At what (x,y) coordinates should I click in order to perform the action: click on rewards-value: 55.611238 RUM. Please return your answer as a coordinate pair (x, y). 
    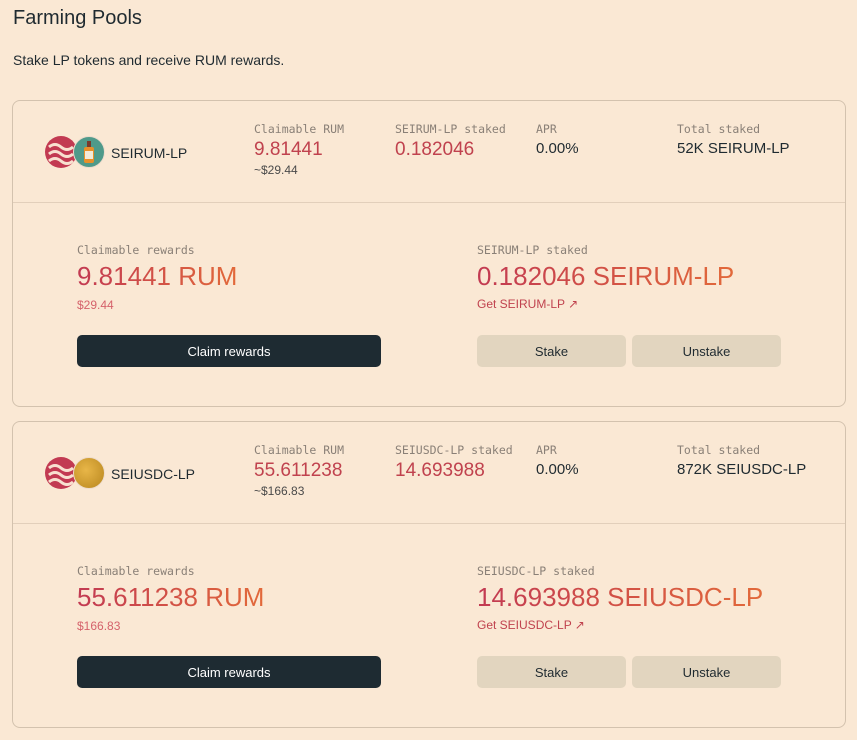
    Looking at the image, I should click on (171, 597).